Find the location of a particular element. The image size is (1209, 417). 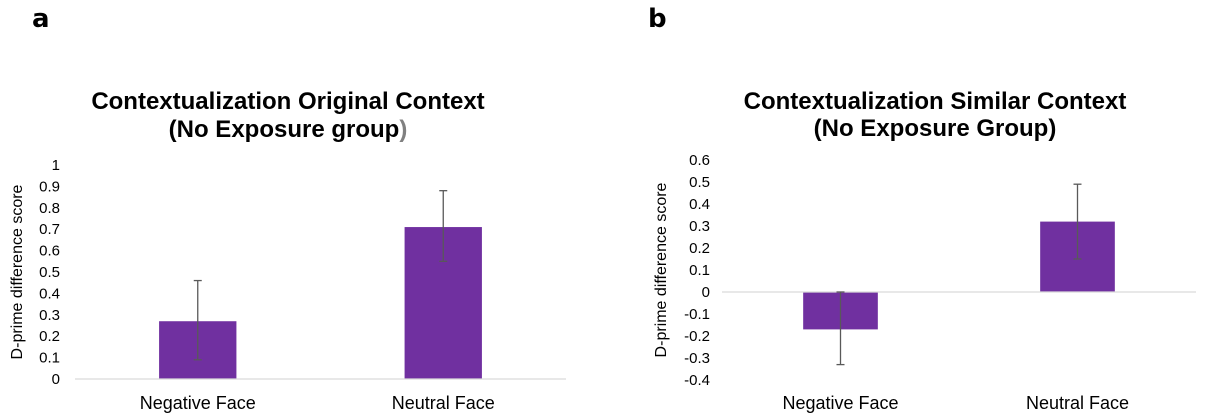

y-tick-label: -0.1 is located at coordinates (697, 314).